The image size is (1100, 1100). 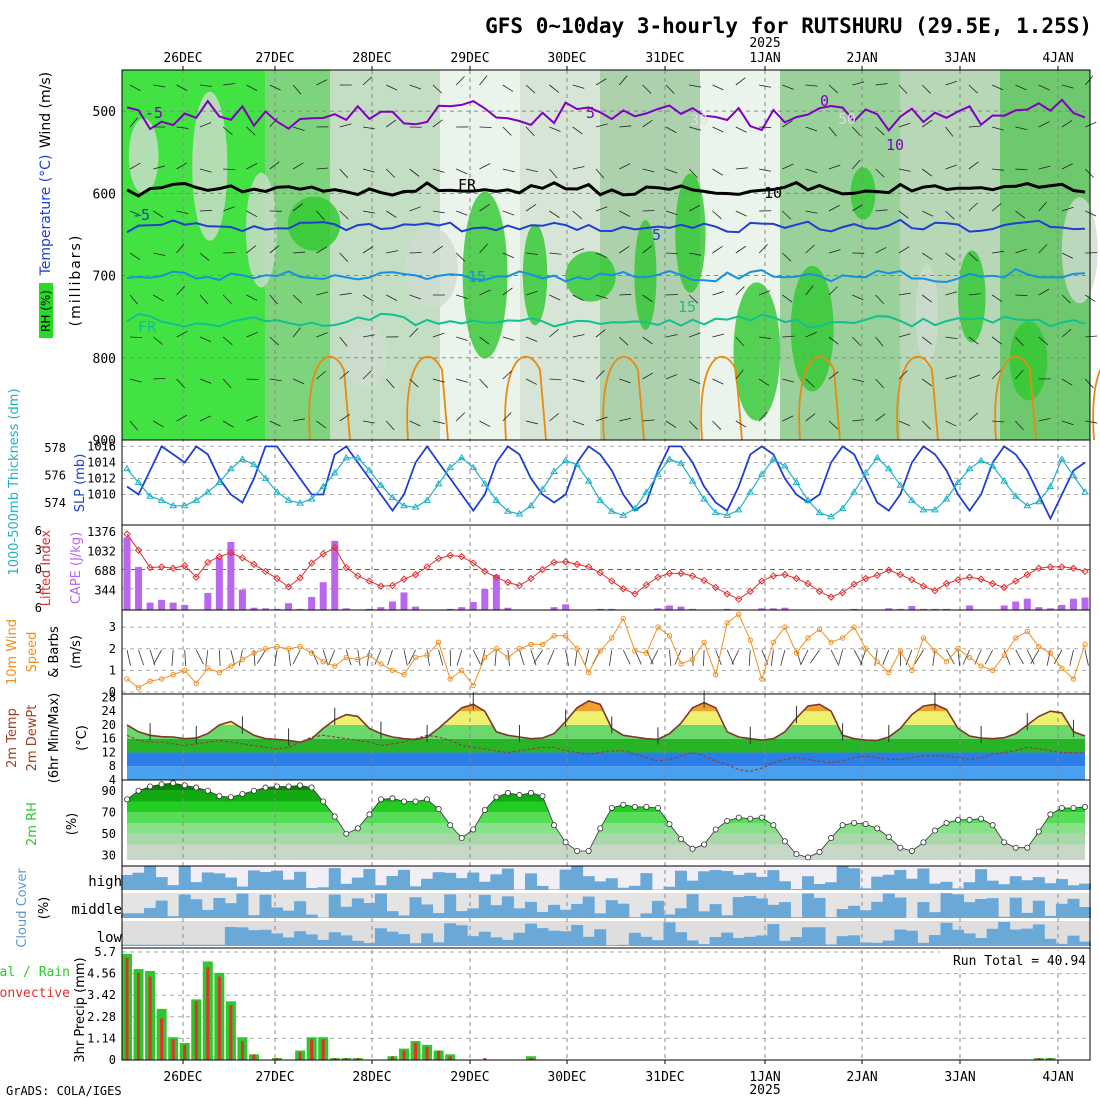 What do you see at coordinates (699, 120) in the screenshot?
I see `contour-label: 30` at bounding box center [699, 120].